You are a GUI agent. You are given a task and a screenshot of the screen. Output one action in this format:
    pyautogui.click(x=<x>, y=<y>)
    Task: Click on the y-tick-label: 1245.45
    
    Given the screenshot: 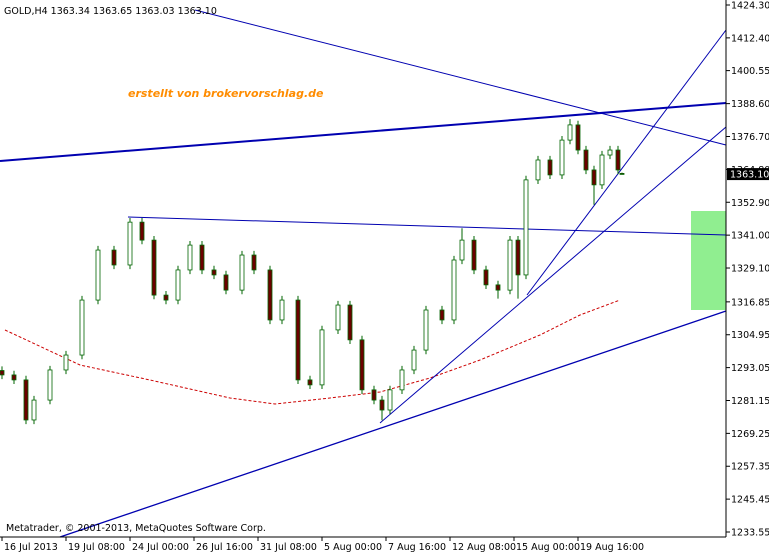 What is the action you would take?
    pyautogui.click(x=750, y=500)
    